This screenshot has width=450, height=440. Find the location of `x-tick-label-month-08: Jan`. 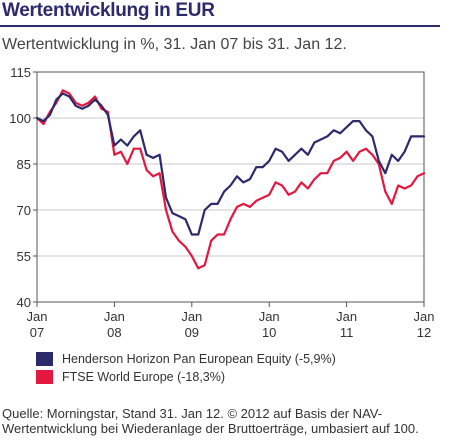

x-tick-label-month-08: Jan is located at coordinates (114, 316).